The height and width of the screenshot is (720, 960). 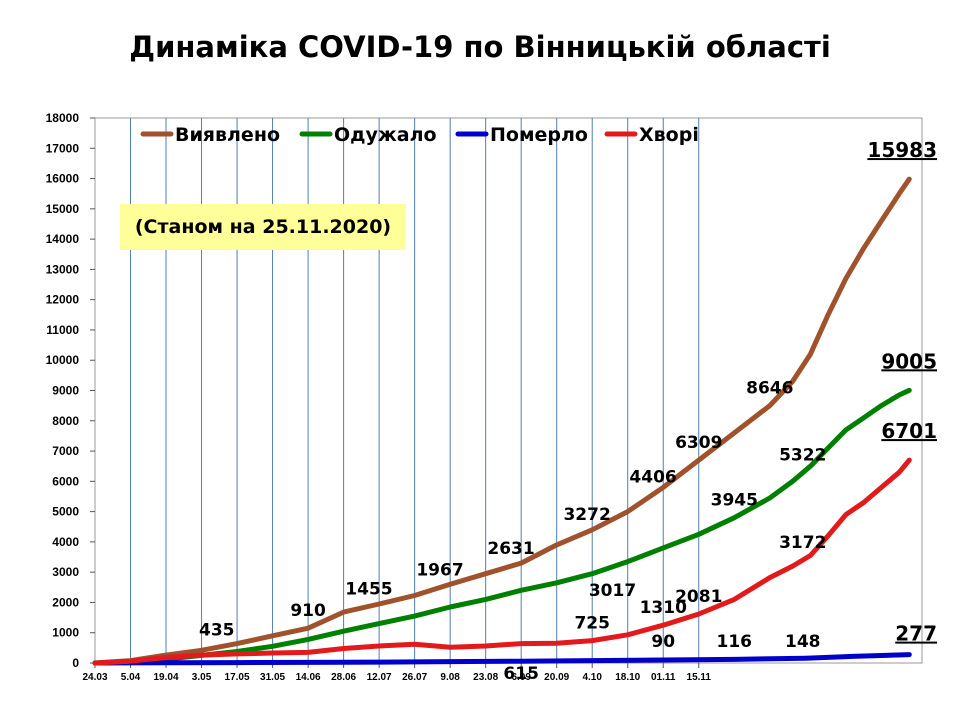 What do you see at coordinates (698, 597) in the screenshot?
I see `data-label-sick: 2081` at bounding box center [698, 597].